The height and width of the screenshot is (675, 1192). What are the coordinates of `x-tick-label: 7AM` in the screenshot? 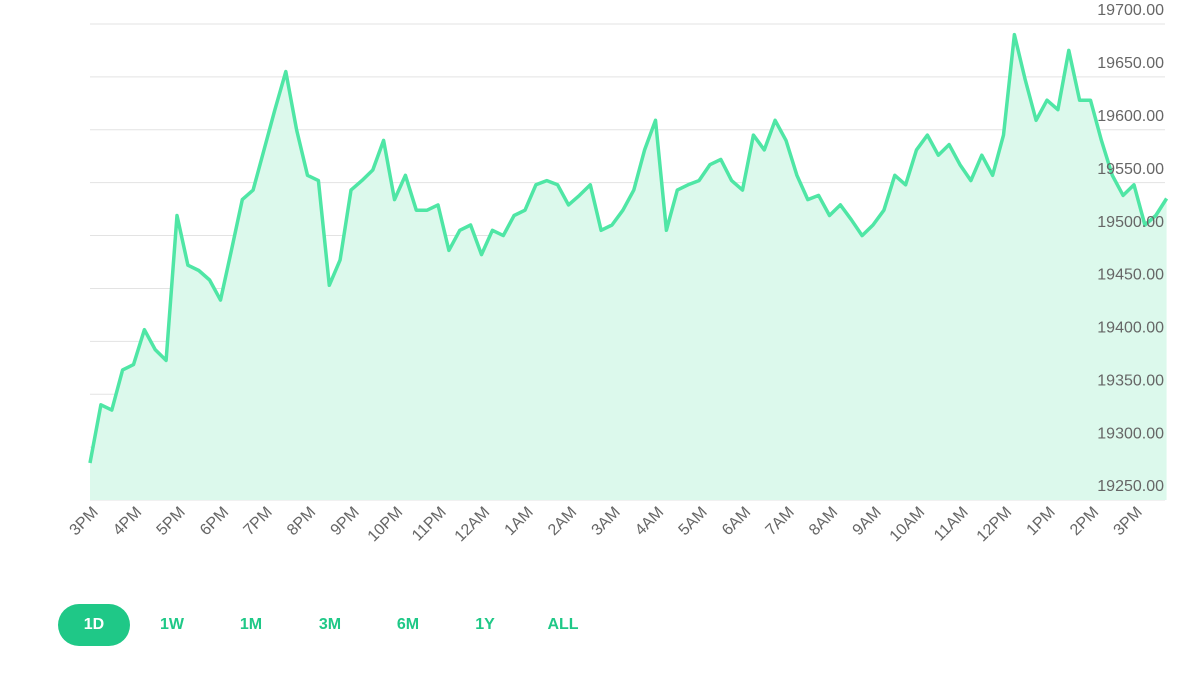 It's located at (780, 521).